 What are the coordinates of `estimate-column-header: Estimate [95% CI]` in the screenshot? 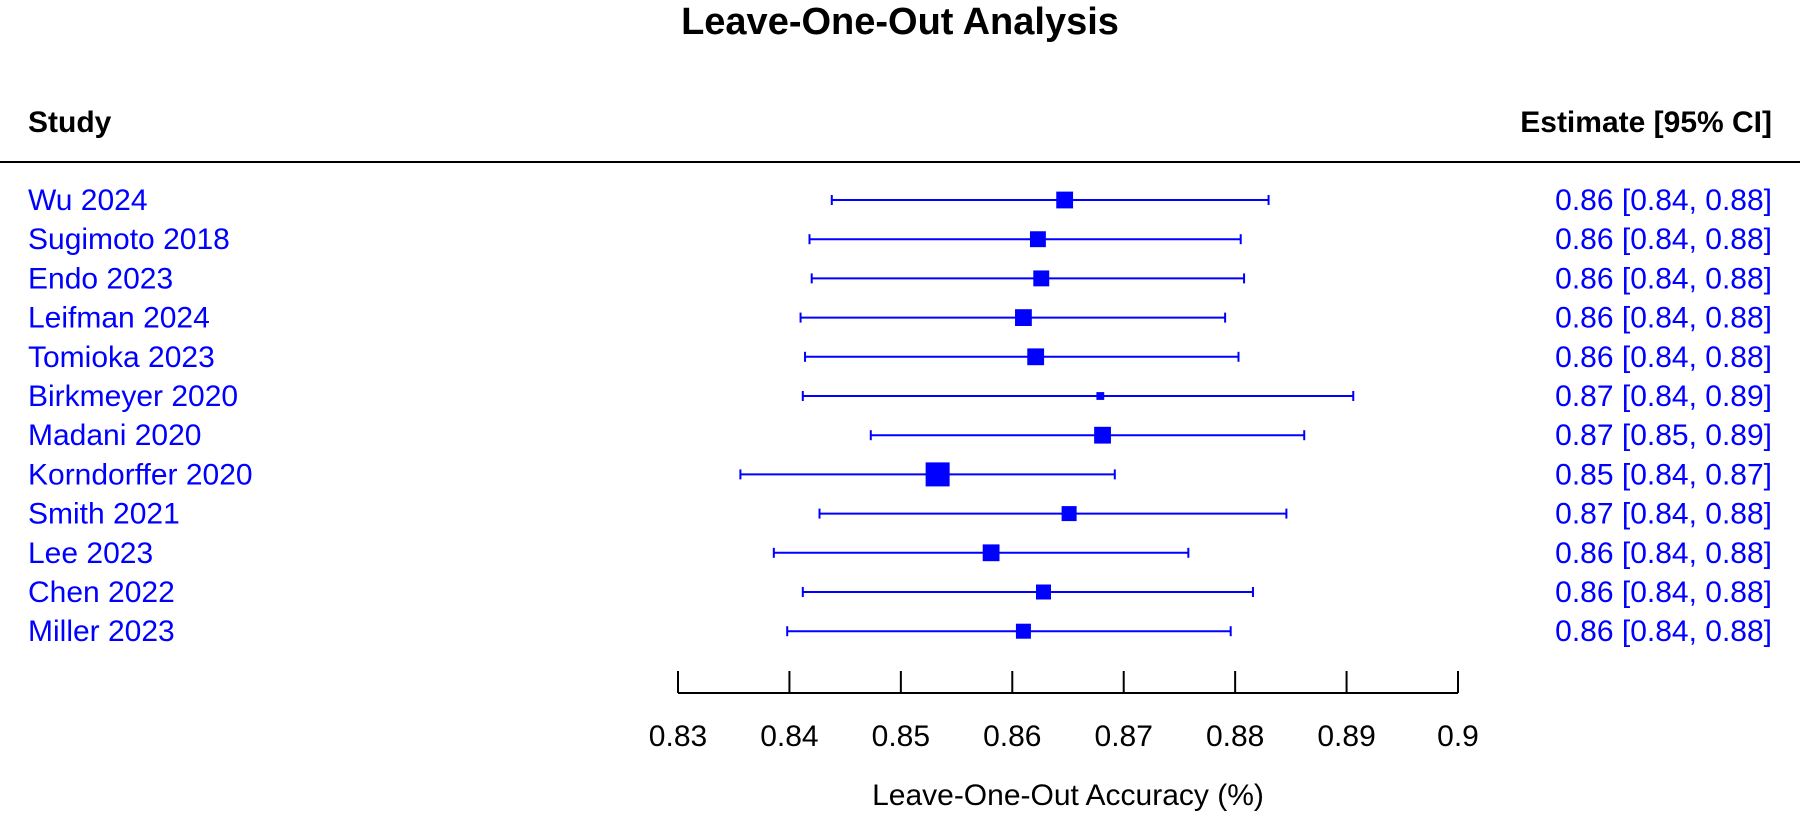 It's located at (1646, 122).